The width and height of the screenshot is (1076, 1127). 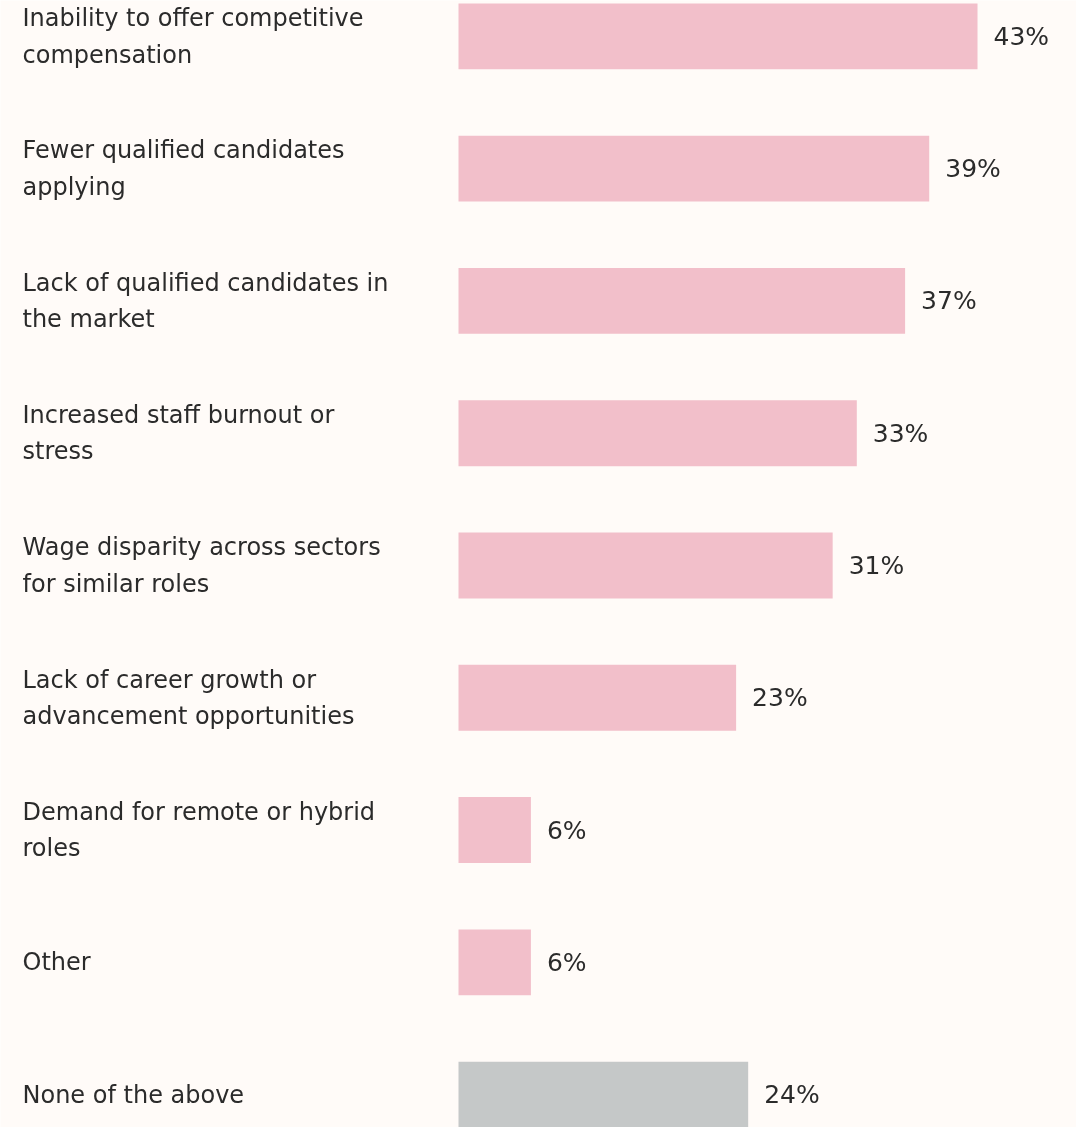 I want to click on data-label: 33%, so click(x=900, y=433).